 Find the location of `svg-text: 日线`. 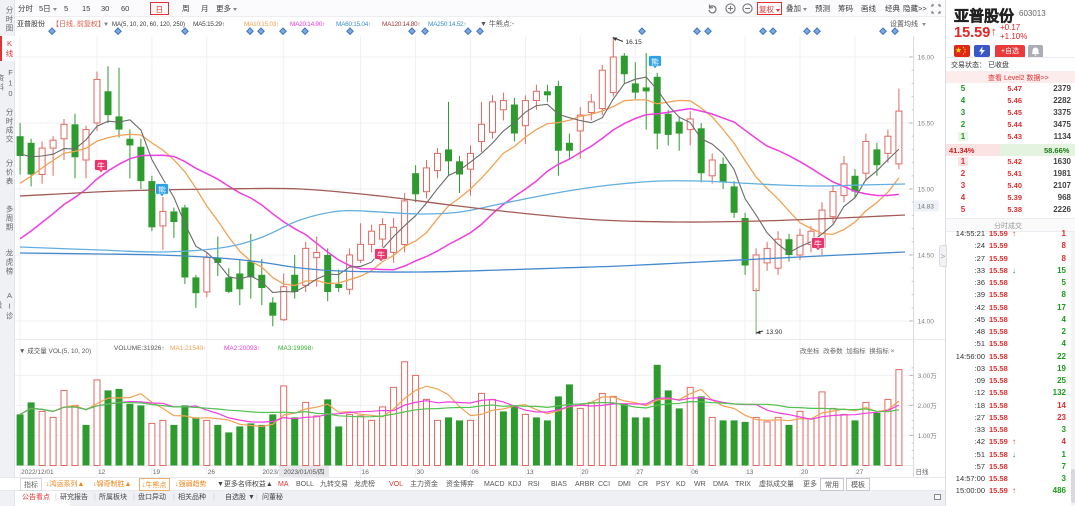

svg-text: 日线 is located at coordinates (923, 471).